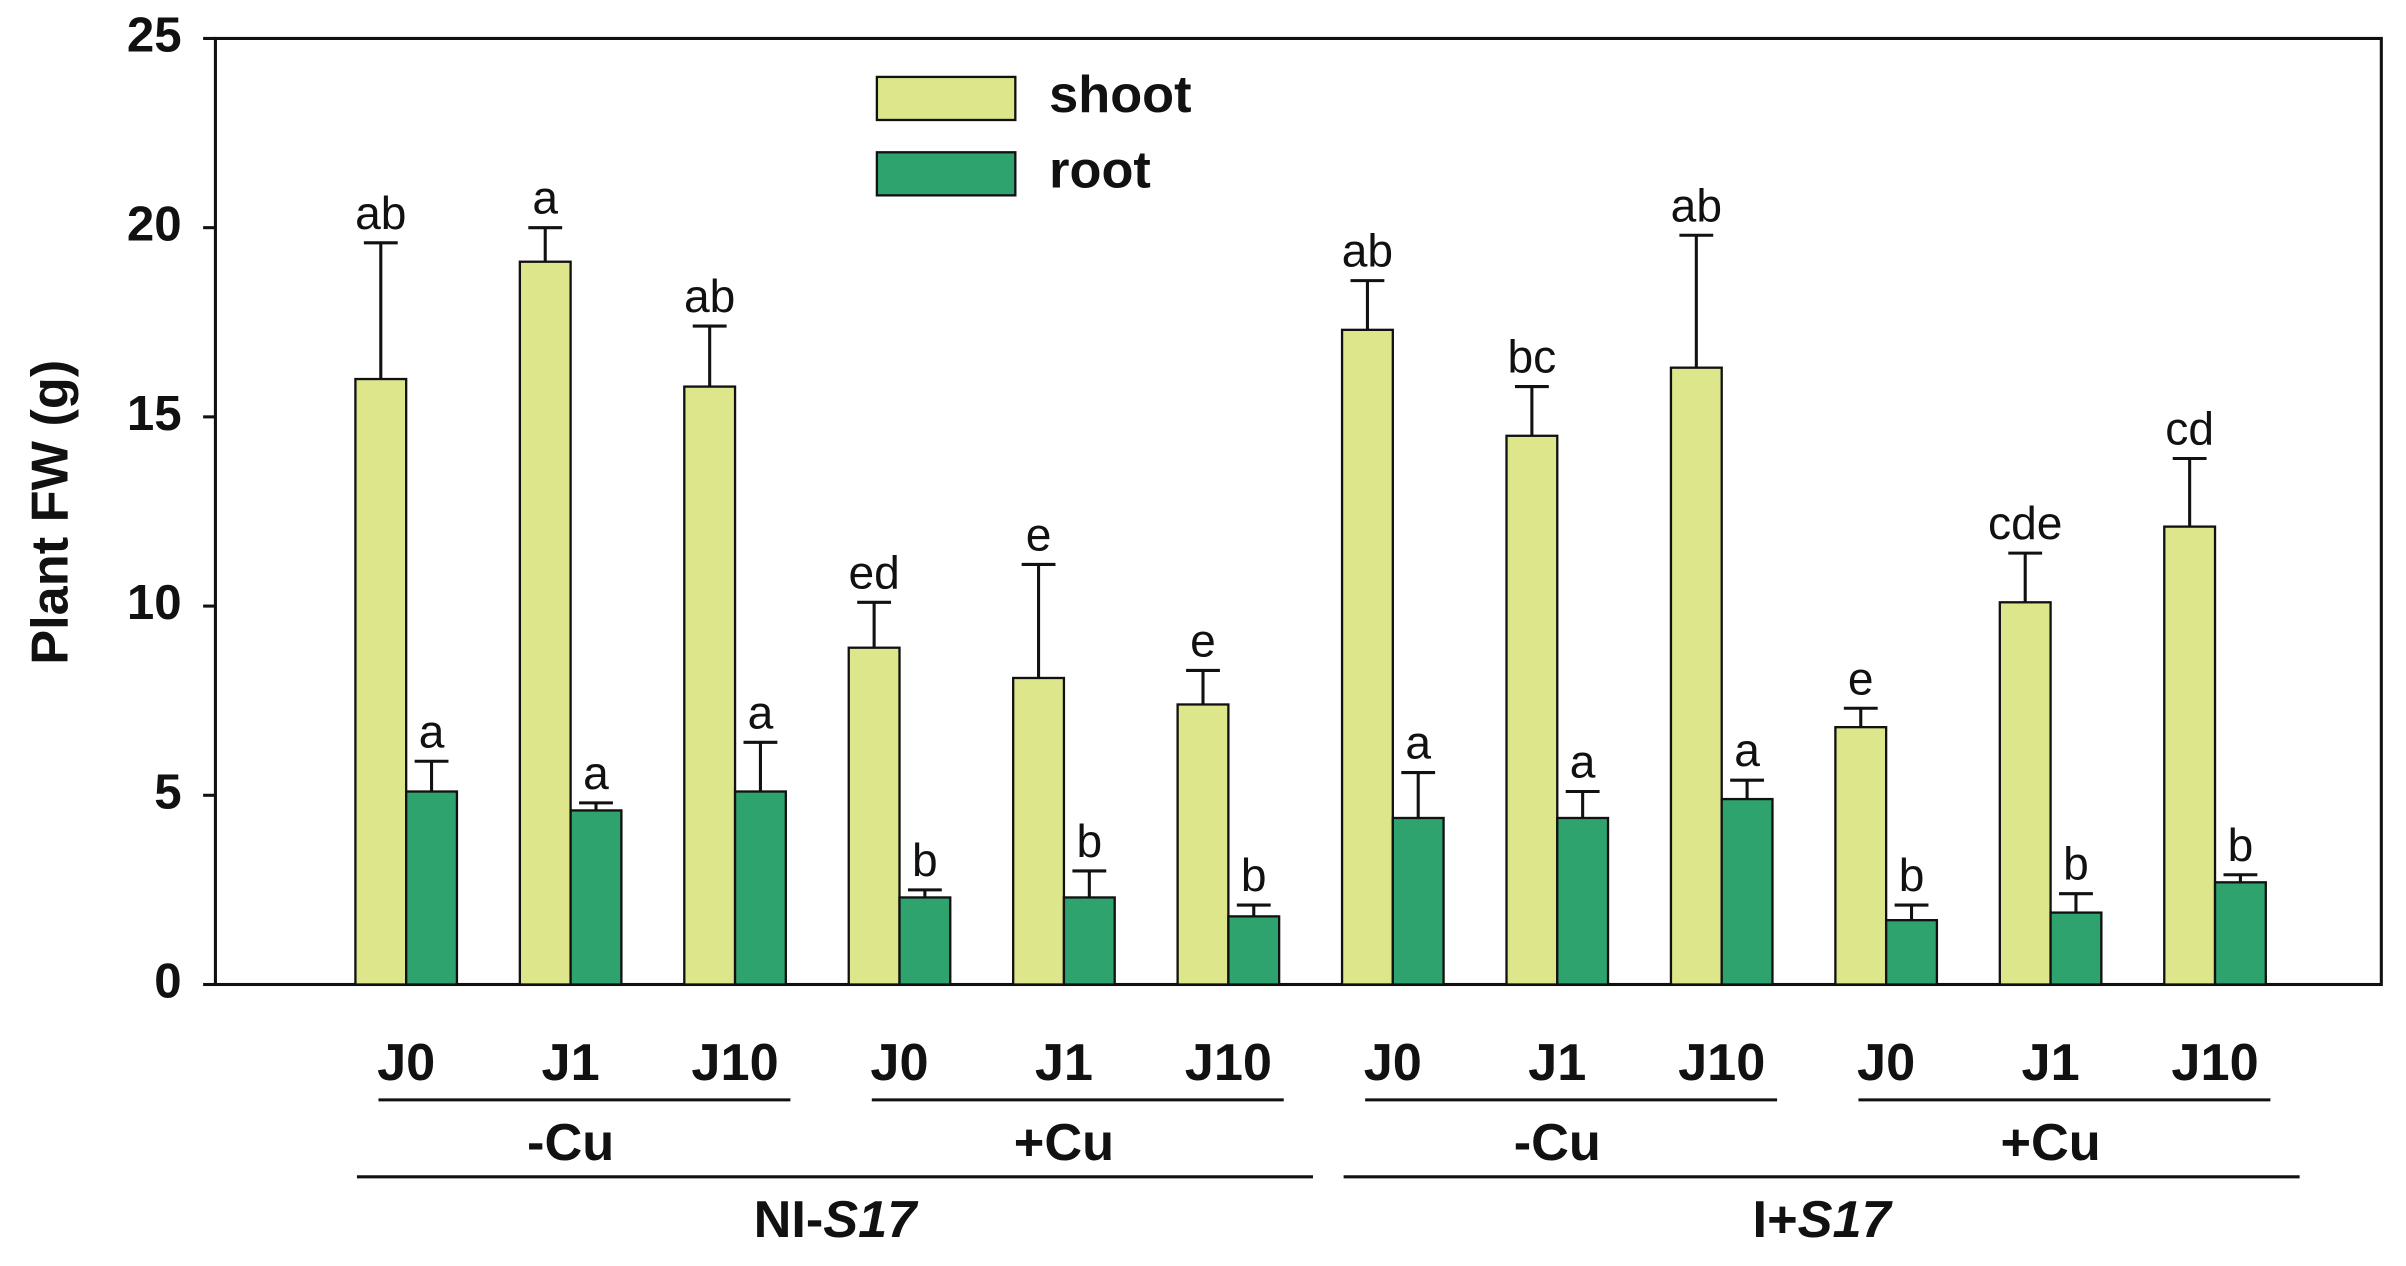 The height and width of the screenshot is (1266, 2406). I want to click on supergroup-label: NI-S17, so click(837, 1220).